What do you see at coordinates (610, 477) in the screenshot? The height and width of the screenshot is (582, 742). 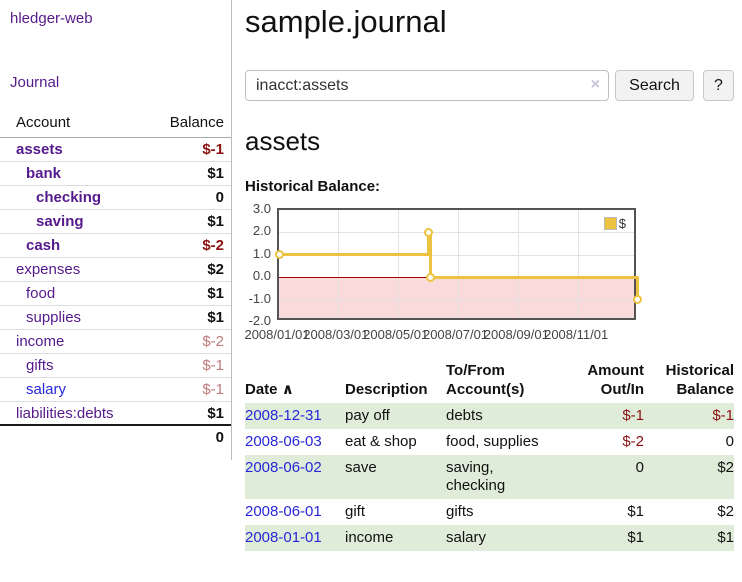 I see `register-amount: 0` at bounding box center [610, 477].